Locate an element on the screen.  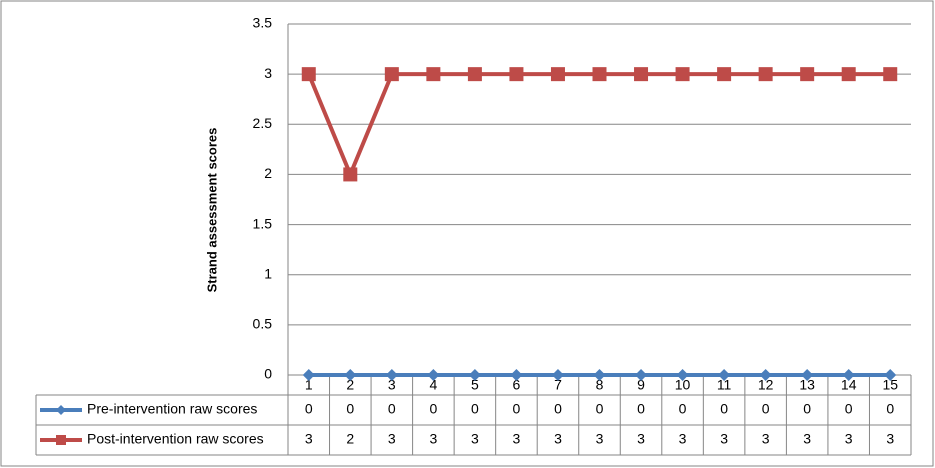
x-tick-label: 12 is located at coordinates (766, 385).